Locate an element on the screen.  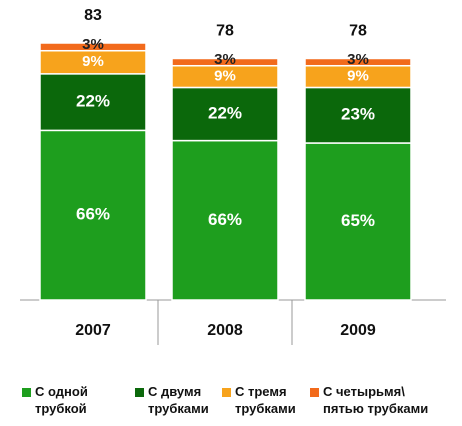
x-tick-label: 2009 is located at coordinates (358, 330).